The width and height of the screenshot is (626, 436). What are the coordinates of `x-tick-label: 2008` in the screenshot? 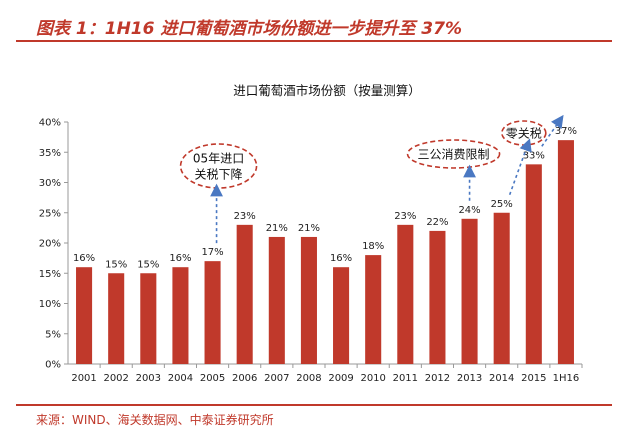 It's located at (308, 378).